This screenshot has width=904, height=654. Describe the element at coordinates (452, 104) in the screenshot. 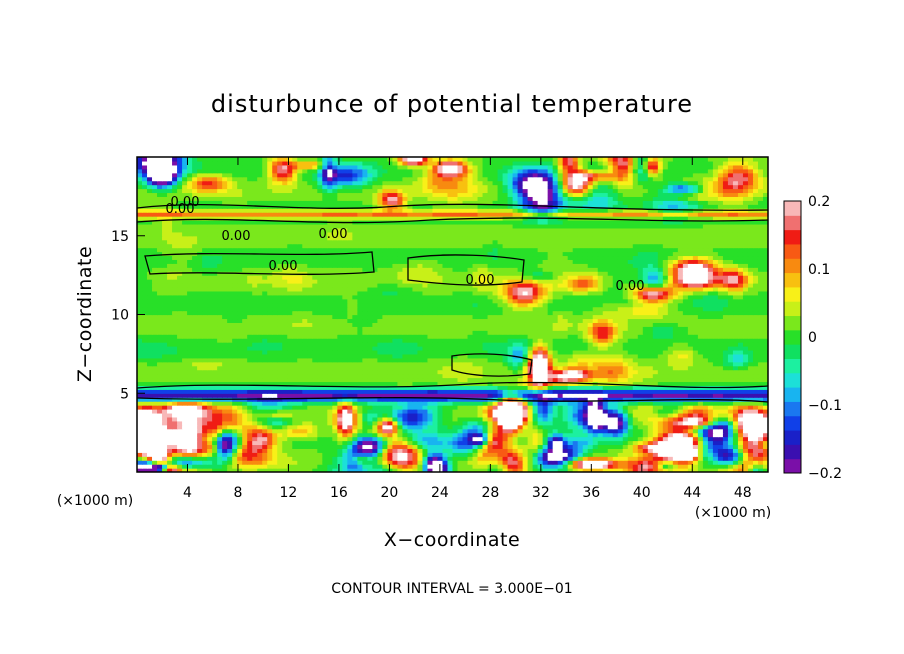

I see `chart-title: disturbunce of potential temperature` at that location.